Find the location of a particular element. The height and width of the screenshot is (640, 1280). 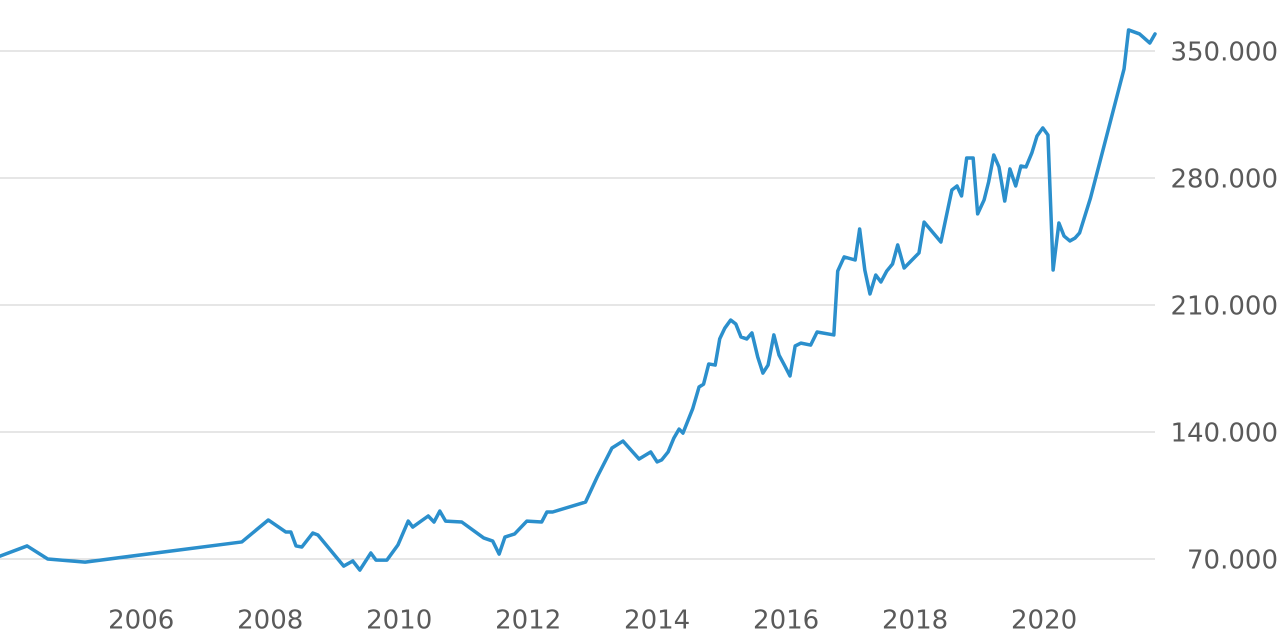

y-tick-label: 140.000 is located at coordinates (1224, 433).